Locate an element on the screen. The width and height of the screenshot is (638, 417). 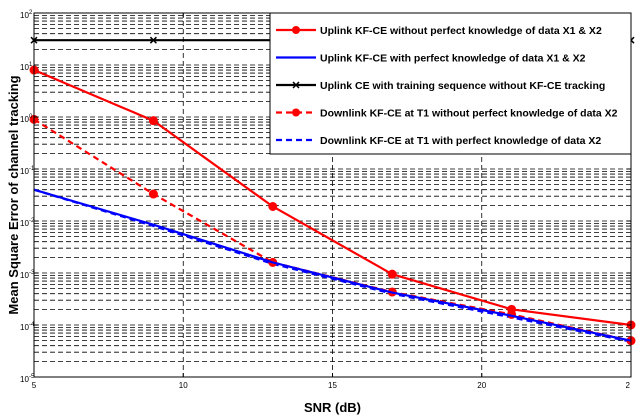
y-tick-exponent: -1 is located at coordinates (32, 169).